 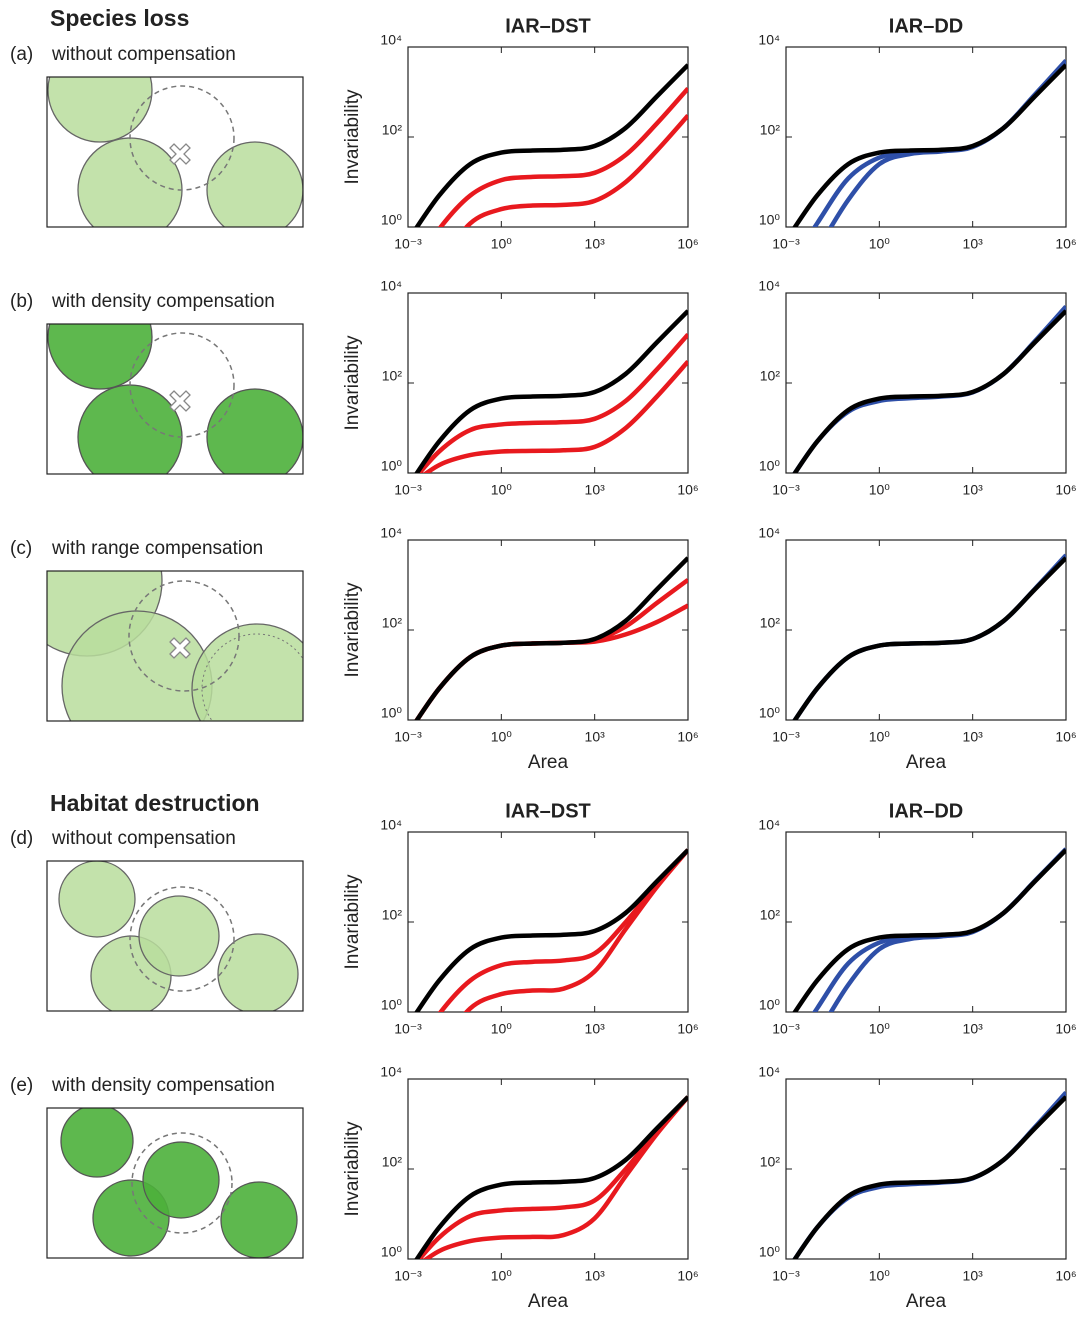 I want to click on chart: 10⁻³ 10⁰ 10³ 10⁶ 10⁰ 10² 10⁴ Area Invariability, so click(x=520, y=649).